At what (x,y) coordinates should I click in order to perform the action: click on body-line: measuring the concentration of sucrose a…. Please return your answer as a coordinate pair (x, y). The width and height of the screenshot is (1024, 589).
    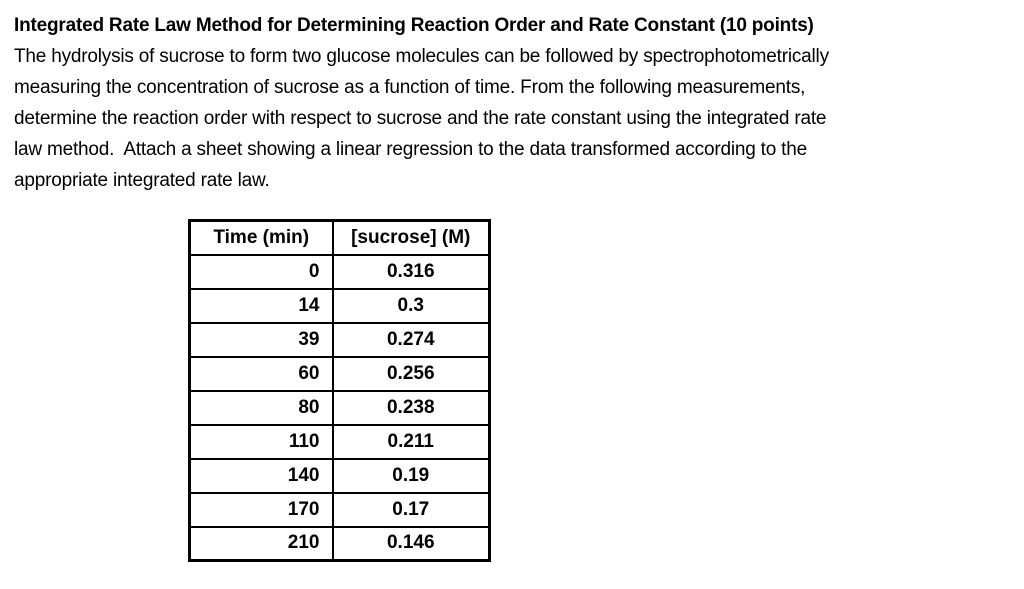
    Looking at the image, I should click on (410, 87).